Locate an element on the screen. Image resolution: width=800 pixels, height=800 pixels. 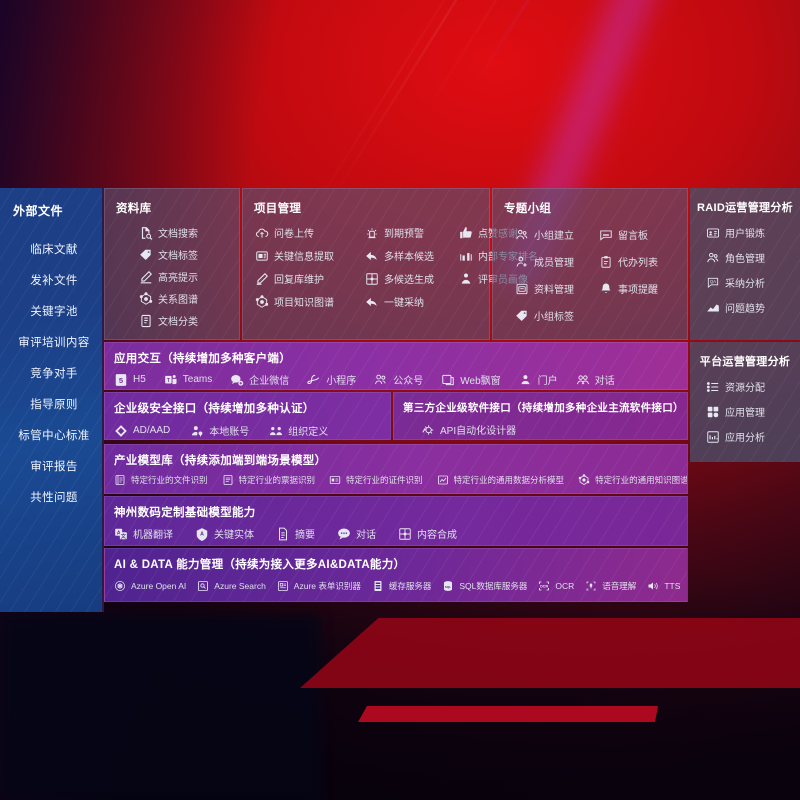
person-key-icon is located at coordinates (197, 431).